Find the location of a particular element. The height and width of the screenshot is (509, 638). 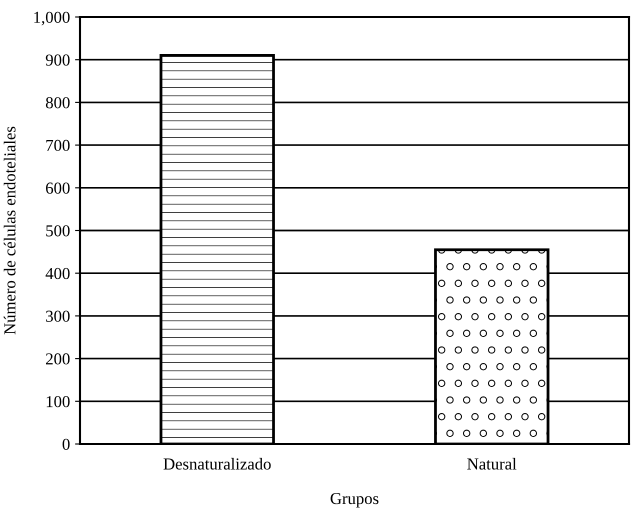

y-tick-label: 600 is located at coordinates (58, 188).